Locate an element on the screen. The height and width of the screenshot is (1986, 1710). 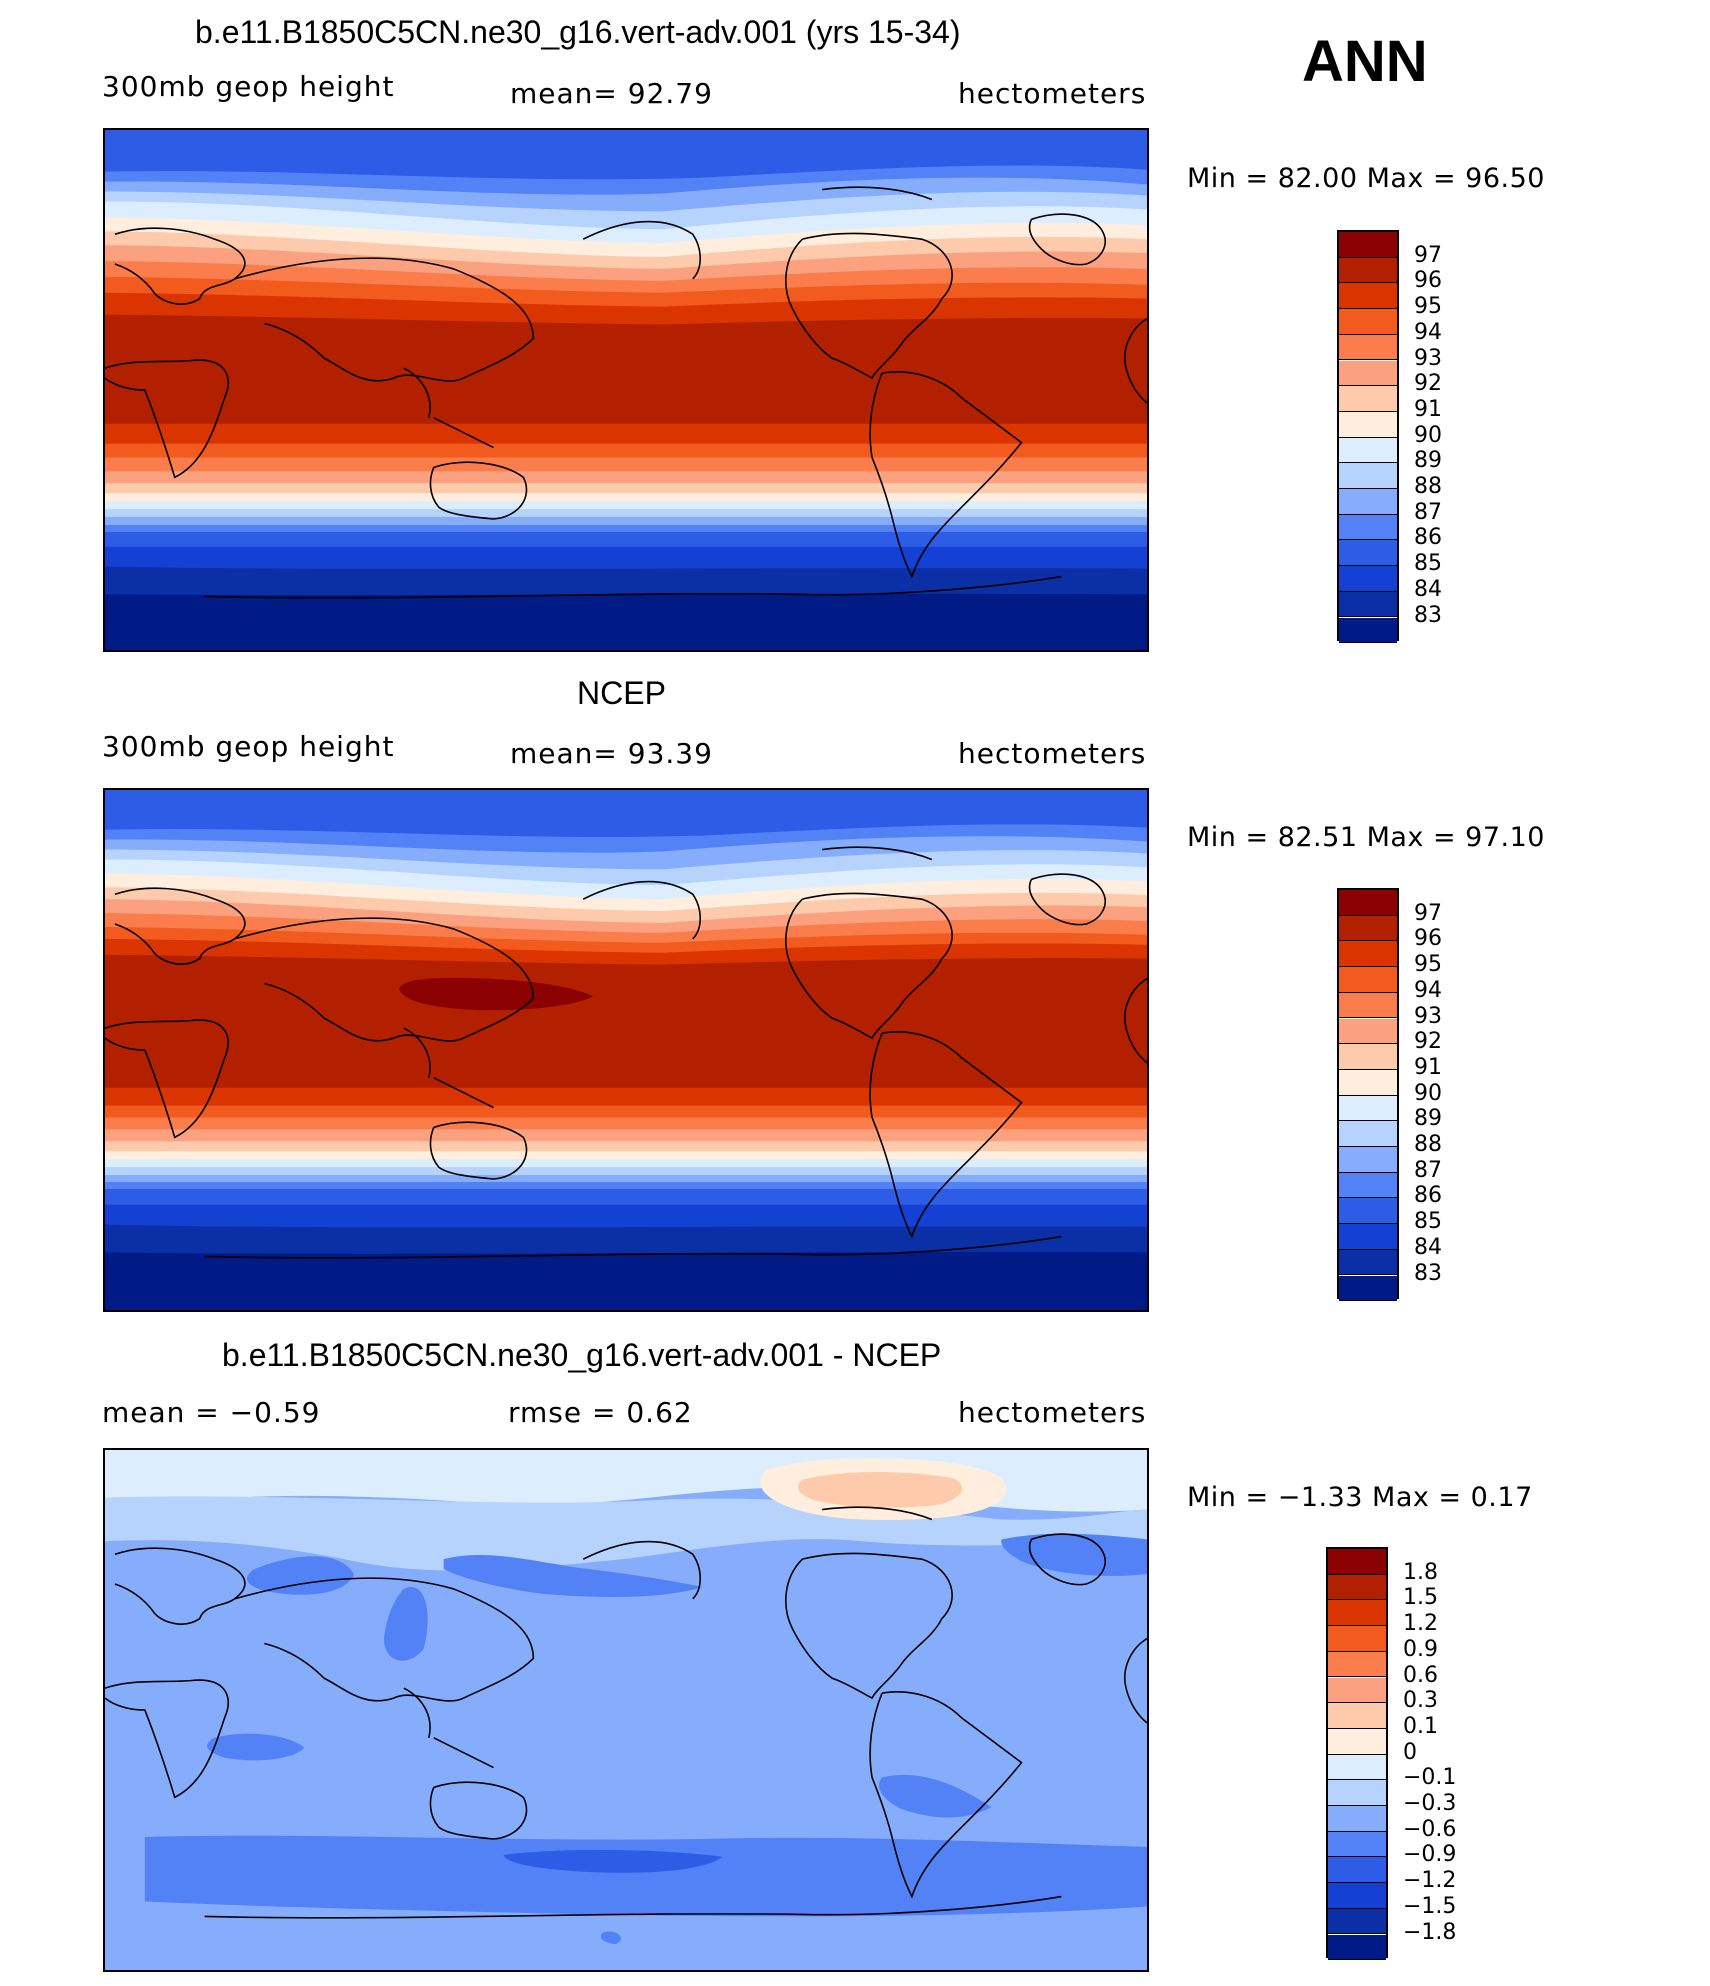
contour-minus0.6-south is located at coordinates (645, 1876).